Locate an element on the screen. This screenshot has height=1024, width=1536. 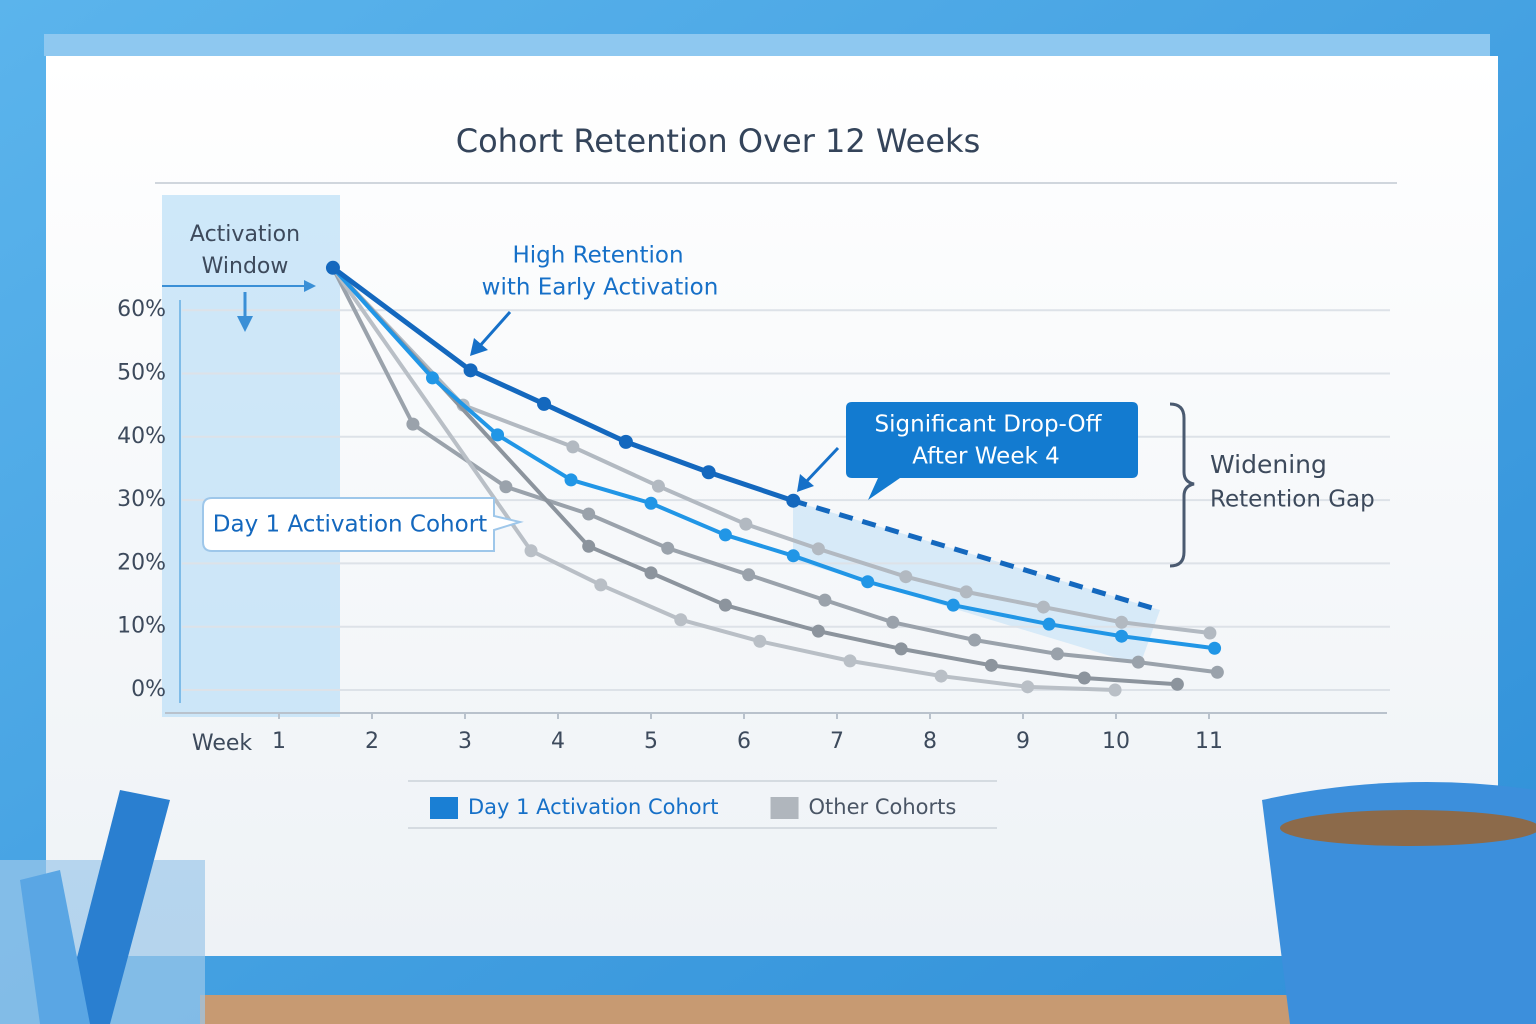
x-tick-label: 6 is located at coordinates (744, 741).